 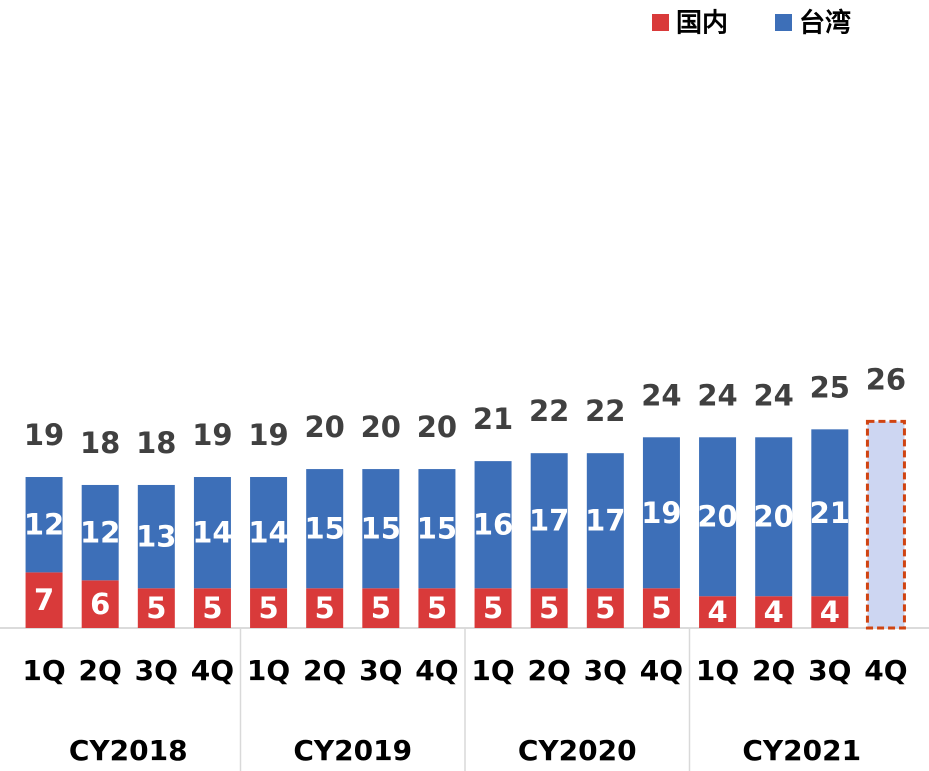 What do you see at coordinates (493, 419) in the screenshot?
I see `total-label: 21` at bounding box center [493, 419].